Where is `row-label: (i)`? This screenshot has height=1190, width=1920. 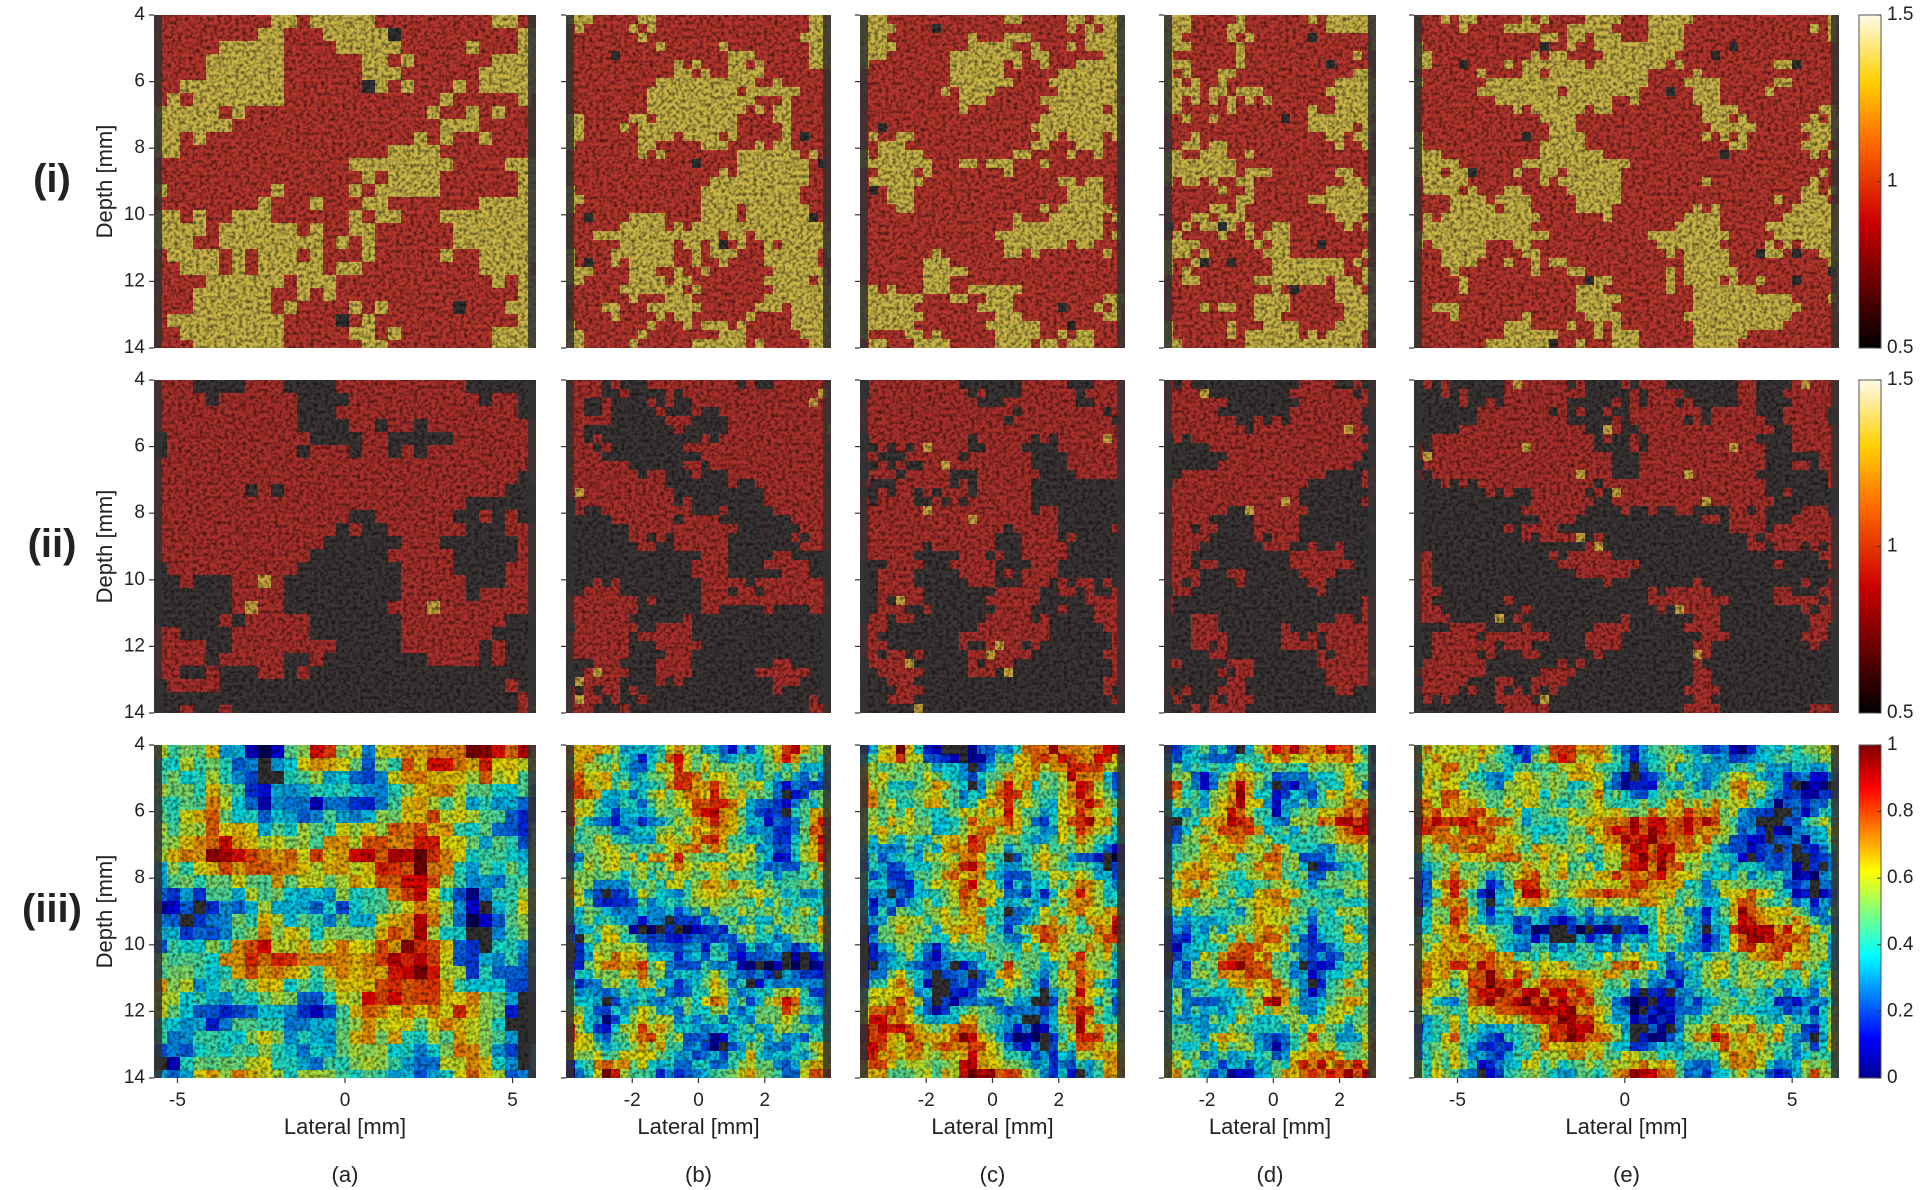
row-label: (i) is located at coordinates (52, 179).